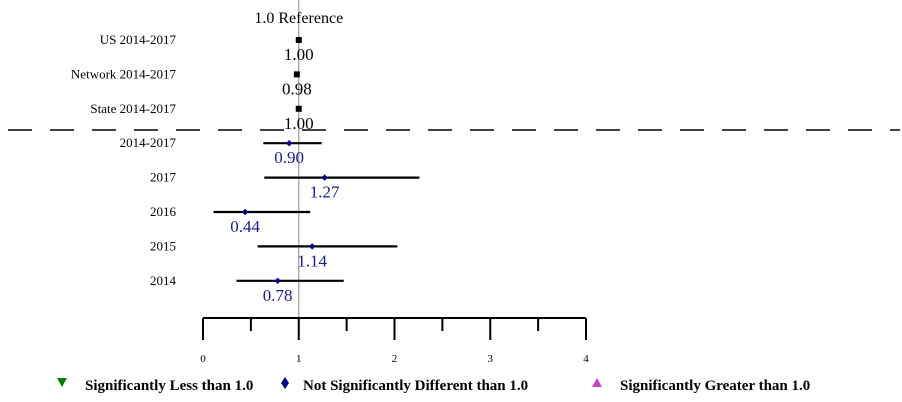  I want to click on legend-label: Significantly Greater than 1.0, so click(715, 386).